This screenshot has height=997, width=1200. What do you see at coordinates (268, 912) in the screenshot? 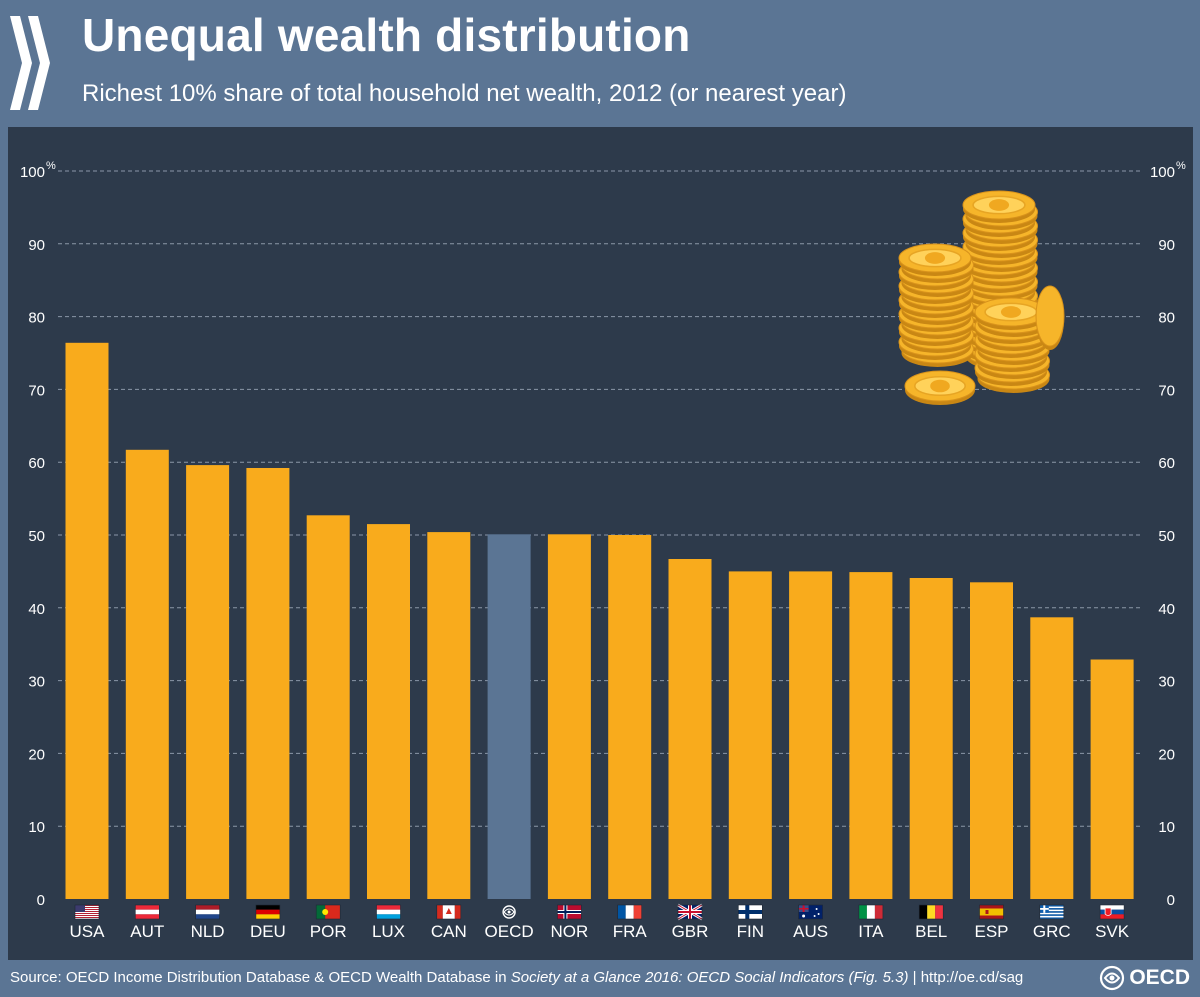
I see `flag-deu-icon` at bounding box center [268, 912].